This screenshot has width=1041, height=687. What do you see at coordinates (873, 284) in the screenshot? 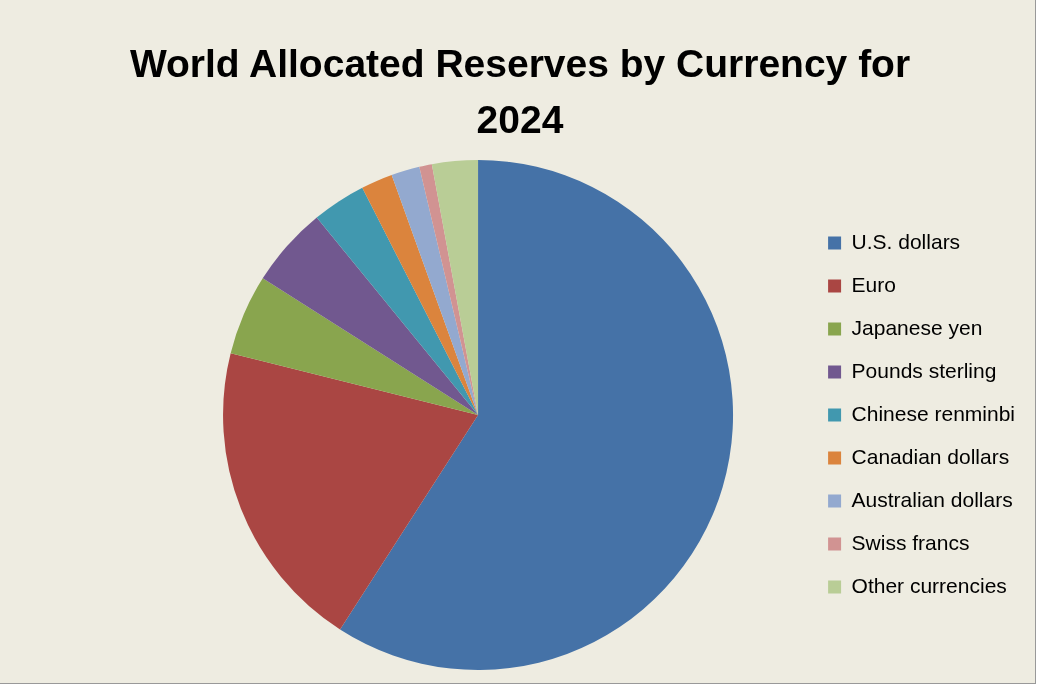
I see `legend-label: Euro` at bounding box center [873, 284].